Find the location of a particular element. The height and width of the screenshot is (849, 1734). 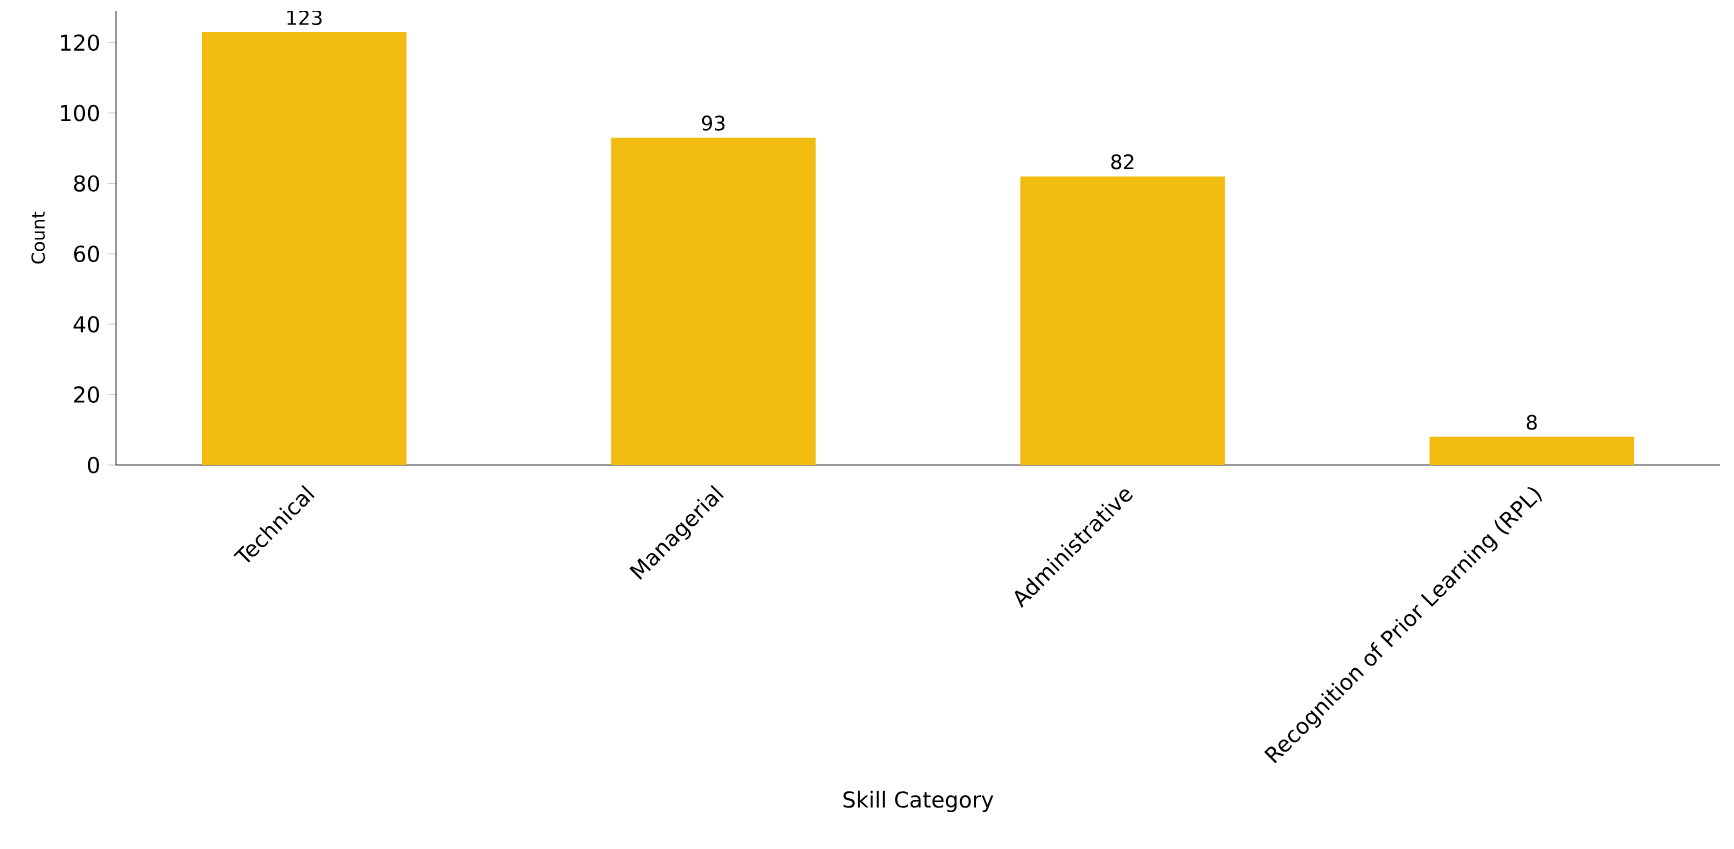

y-tick-label: 60 is located at coordinates (86, 254).